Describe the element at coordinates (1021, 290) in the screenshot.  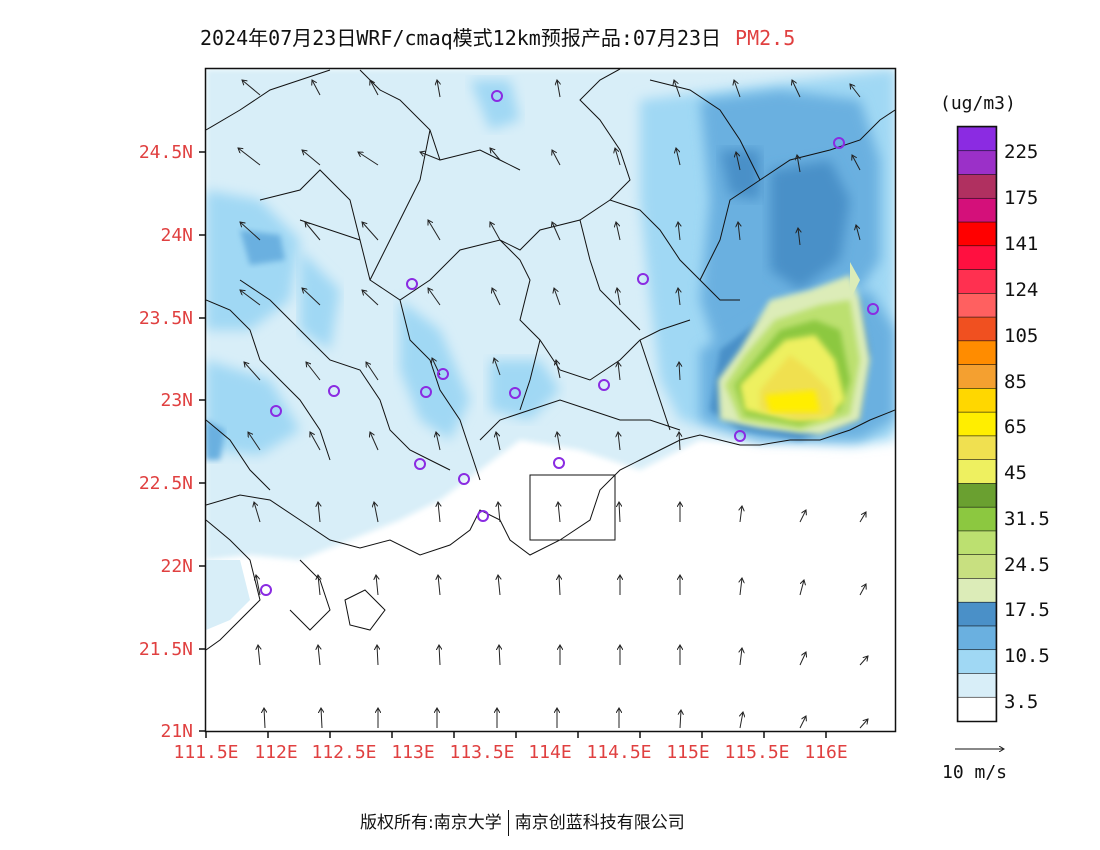
I see `legend-label: 124` at that location.